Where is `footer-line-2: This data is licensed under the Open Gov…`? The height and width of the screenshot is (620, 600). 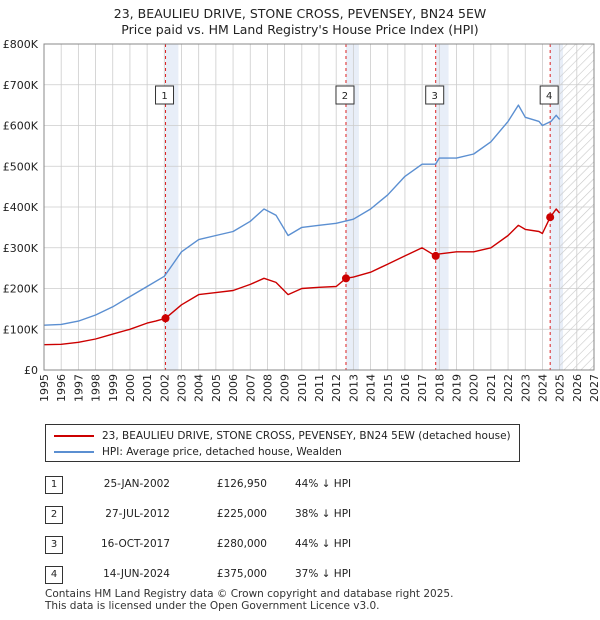
footer-line-2: This data is licensed under the Open Gov… is located at coordinates (212, 606).